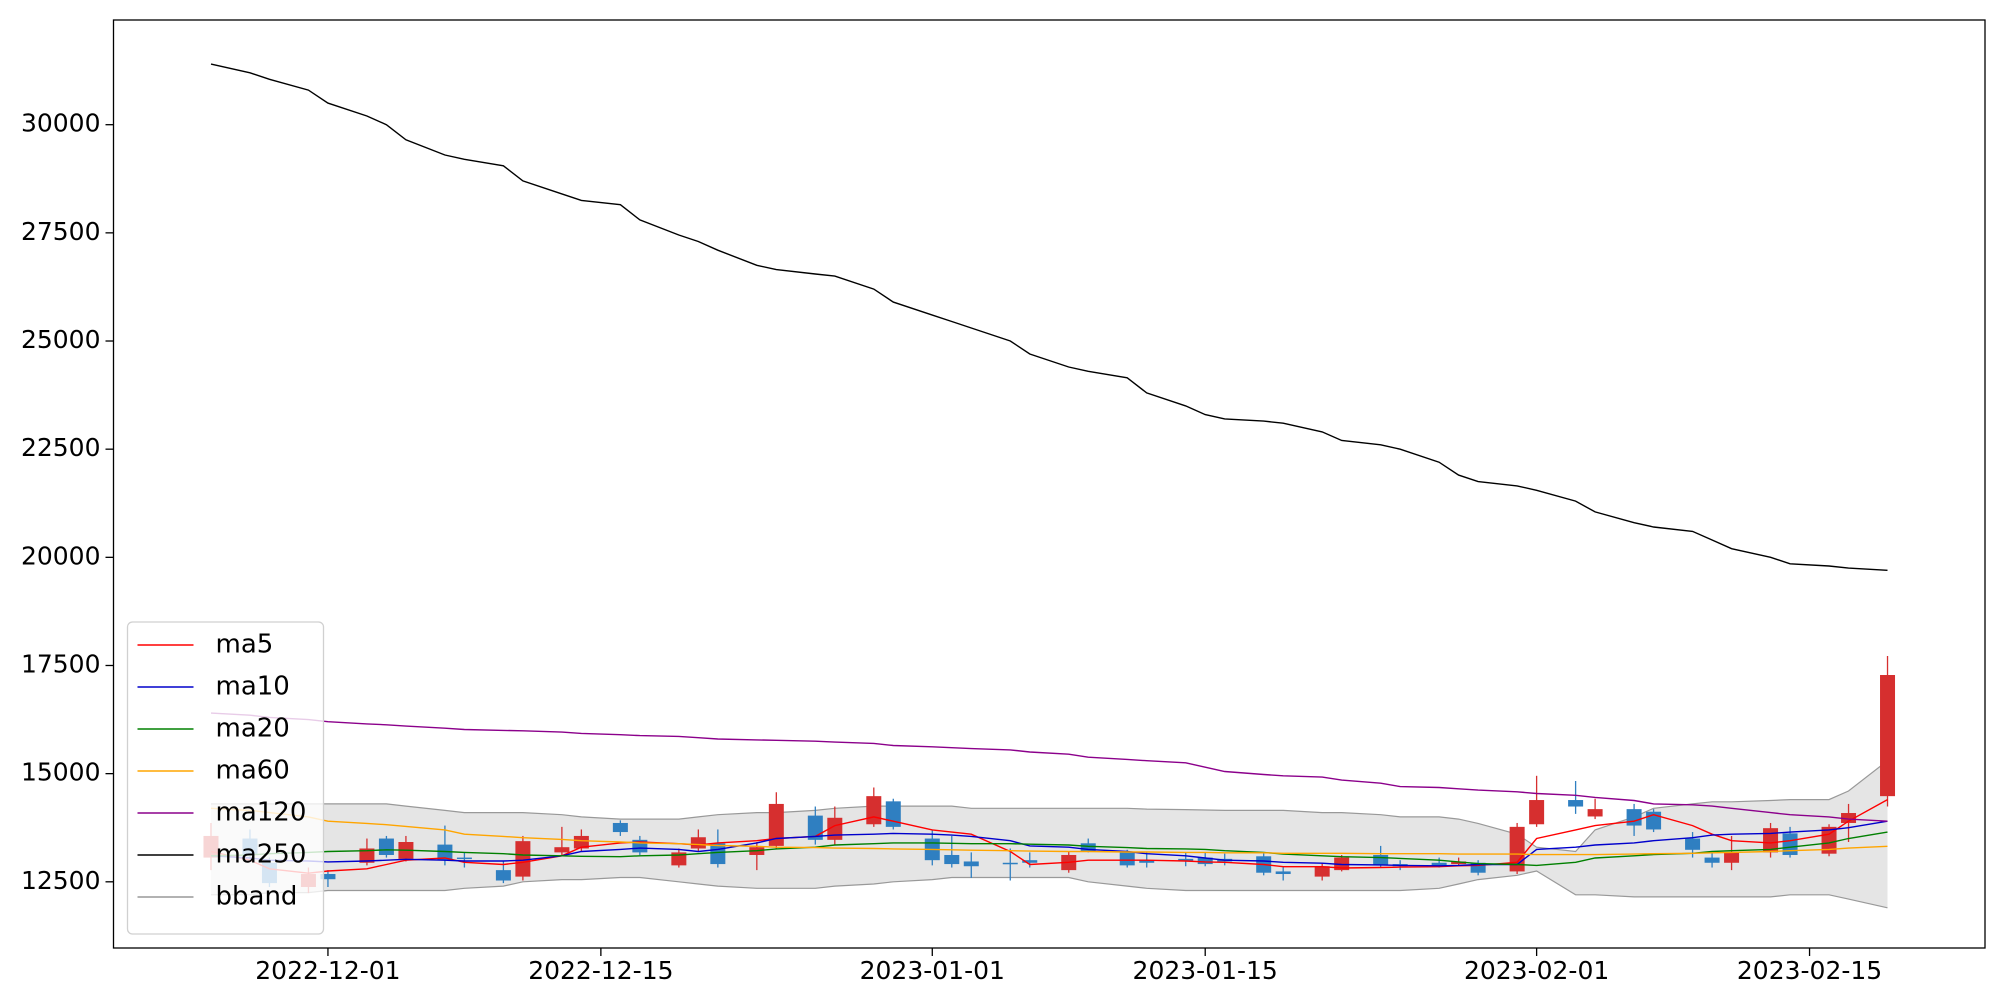  What do you see at coordinates (600, 970) in the screenshot?
I see `x-tick-label: 2022-12-15` at bounding box center [600, 970].